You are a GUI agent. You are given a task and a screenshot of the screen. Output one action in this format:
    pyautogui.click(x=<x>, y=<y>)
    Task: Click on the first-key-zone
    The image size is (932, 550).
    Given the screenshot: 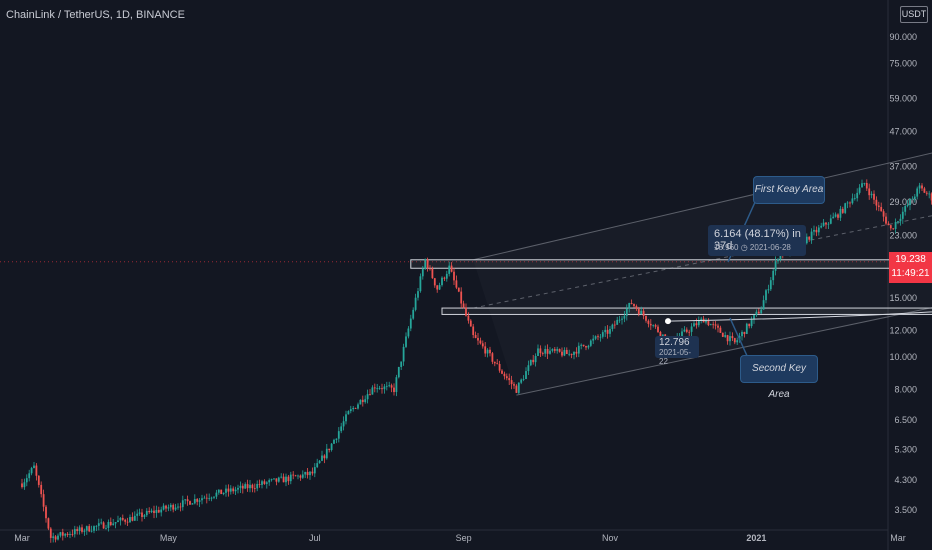 What is the action you would take?
    pyautogui.click(x=671, y=264)
    